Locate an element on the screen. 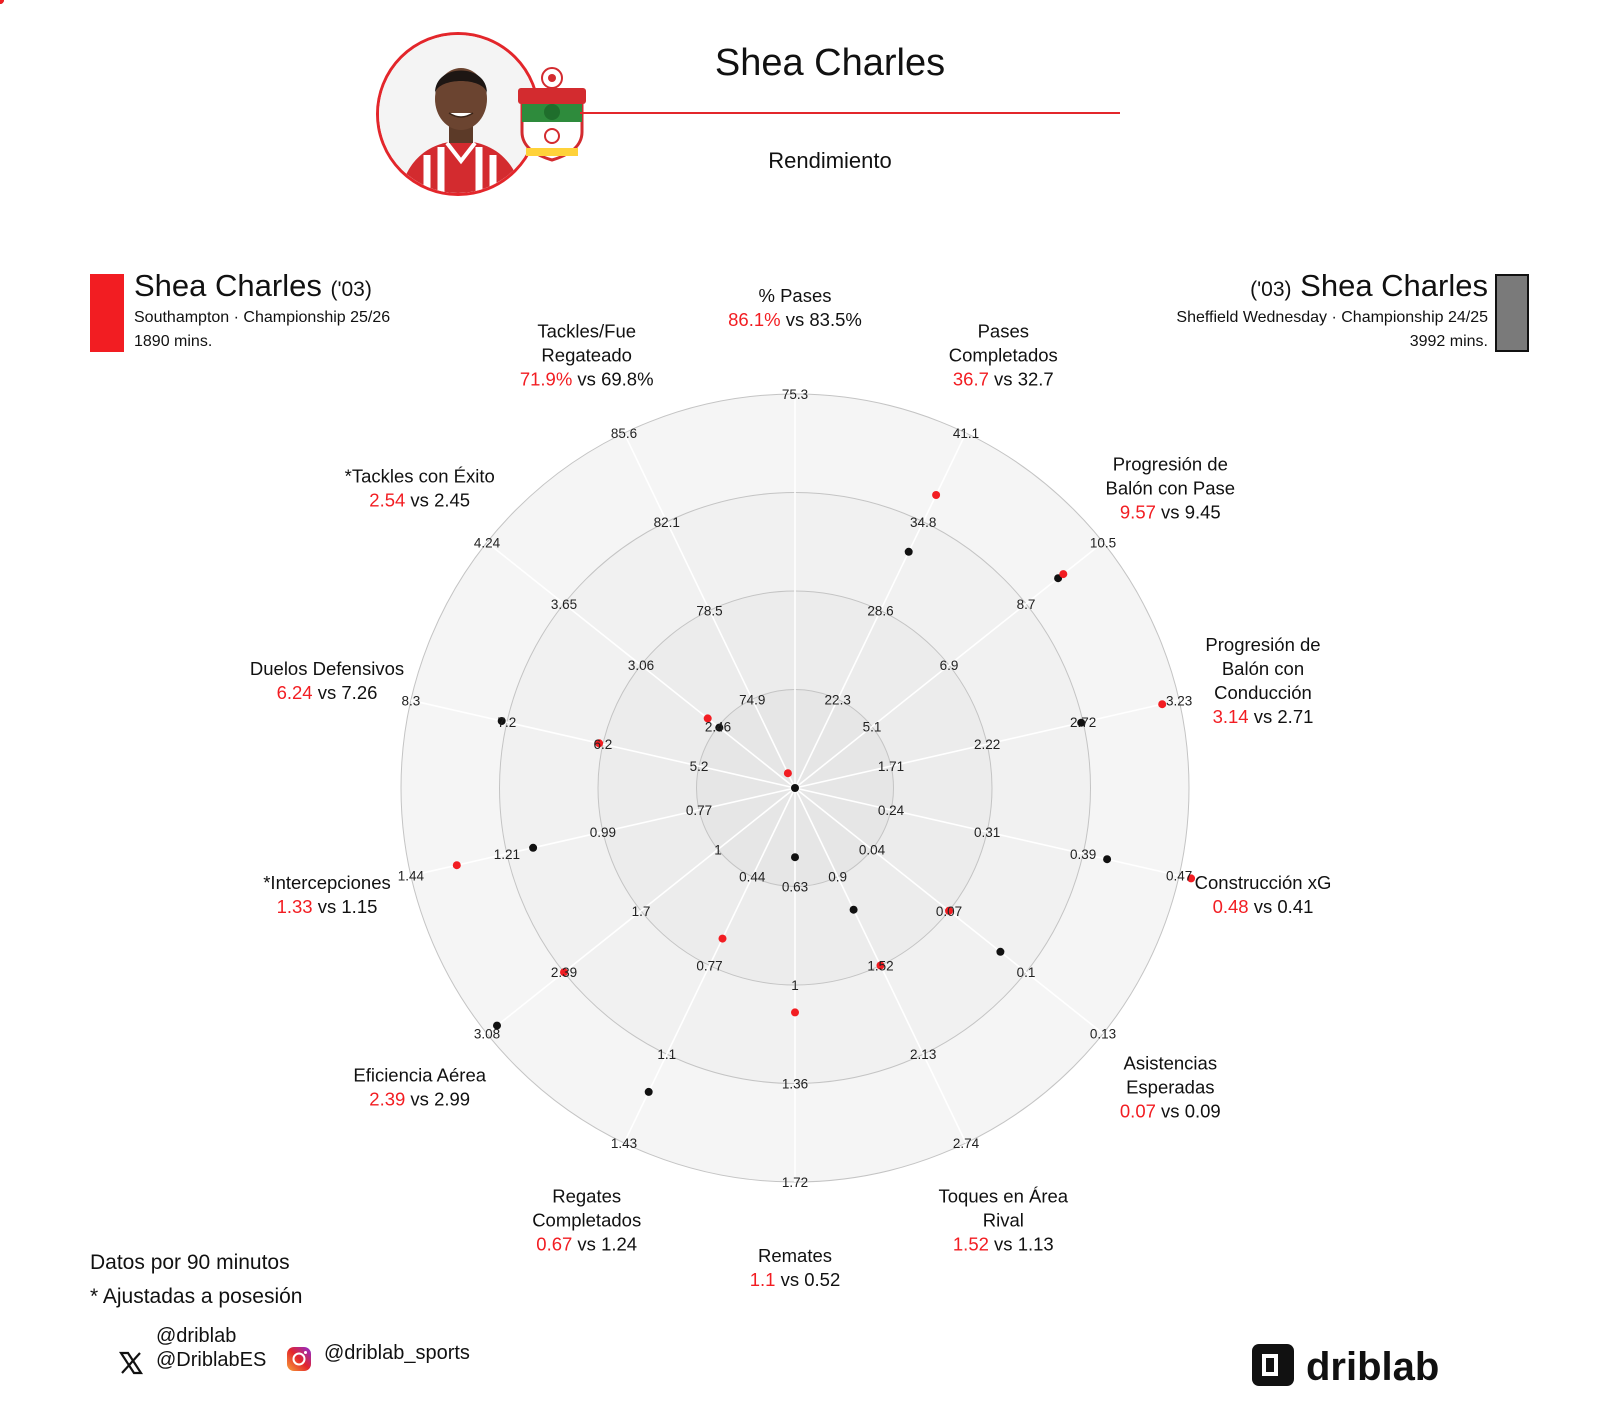 The image size is (1600, 1401). legend-left-name: Shea Charles is located at coordinates (228, 285).